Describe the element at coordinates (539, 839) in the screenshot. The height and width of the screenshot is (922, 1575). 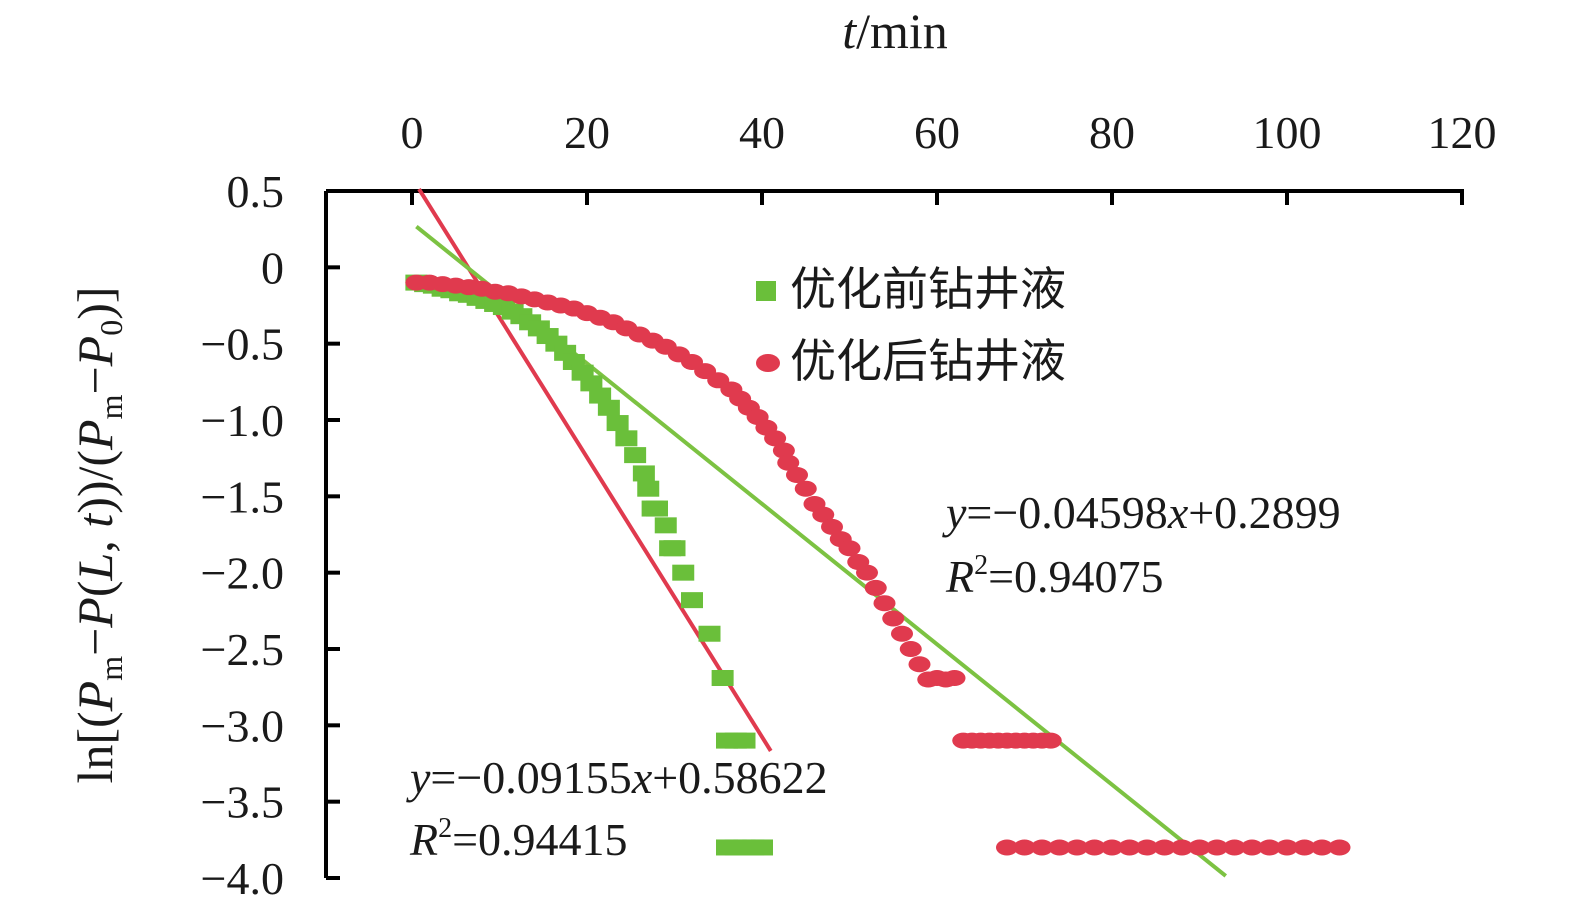
I see `r2-value: =0.94415` at that location.